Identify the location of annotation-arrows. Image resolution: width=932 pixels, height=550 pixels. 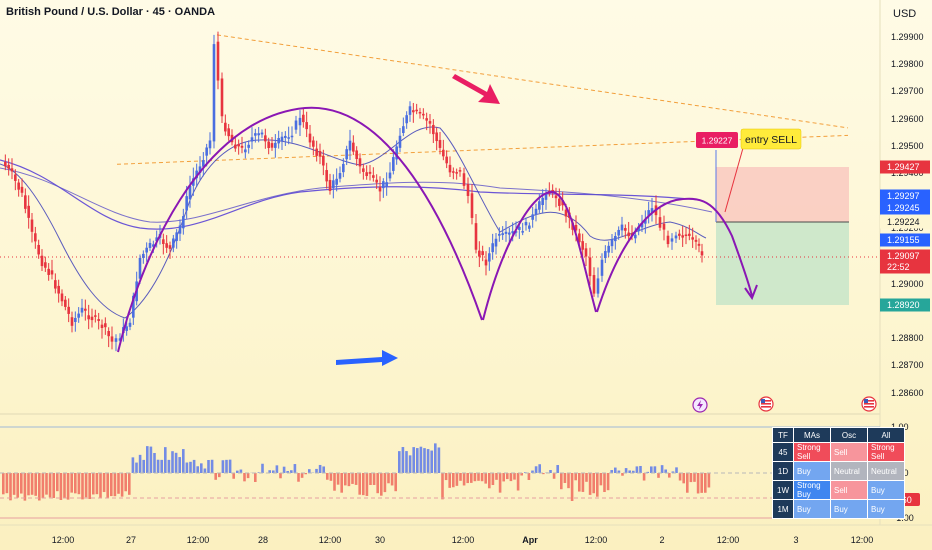
(418, 220).